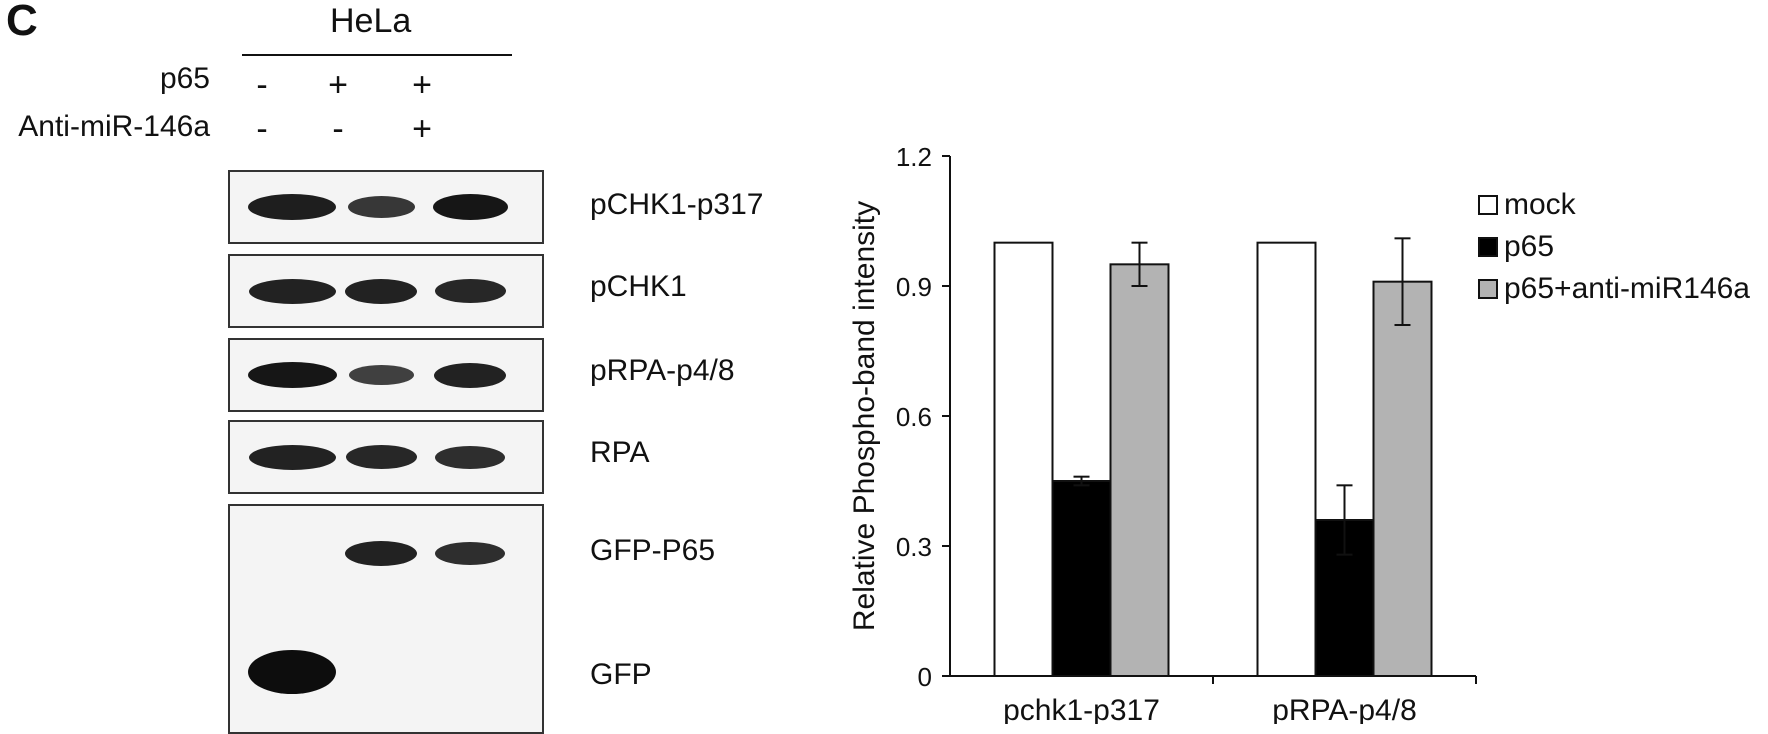  I want to click on y-axis-label: Relative Phospho-band intensity, so click(864, 416).